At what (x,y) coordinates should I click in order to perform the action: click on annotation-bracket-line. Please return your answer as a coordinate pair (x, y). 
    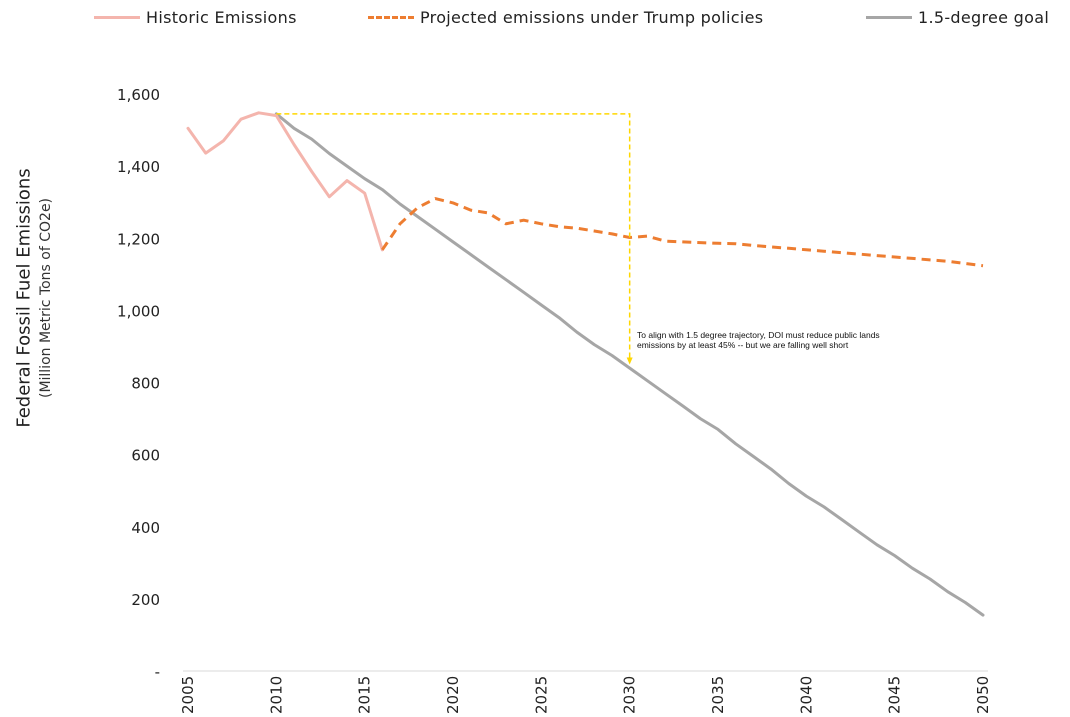
    Looking at the image, I should click on (453, 236).